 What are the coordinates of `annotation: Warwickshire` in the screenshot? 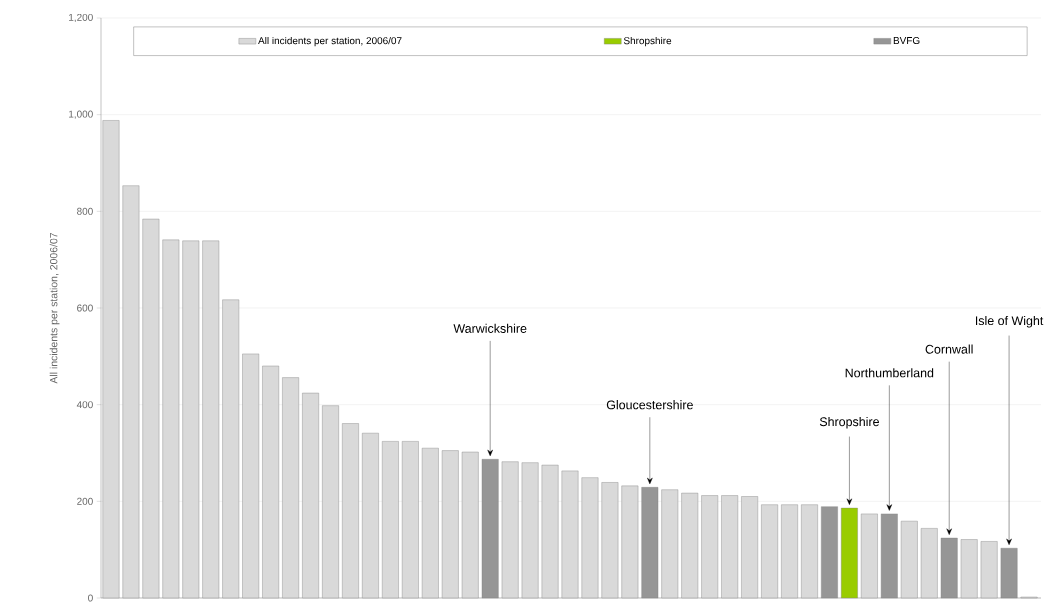 It's located at (490, 328).